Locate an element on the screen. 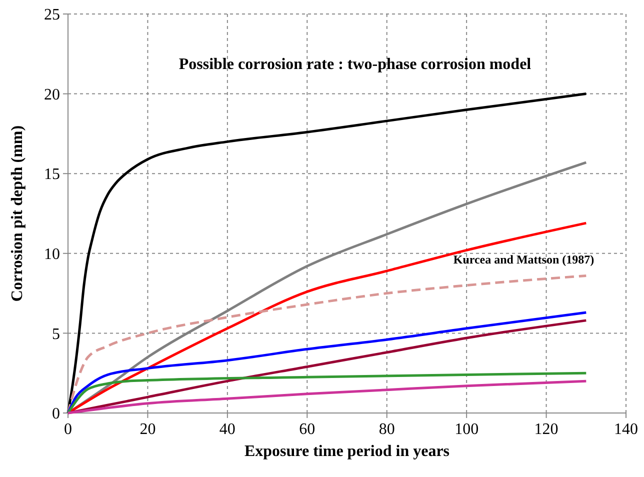 The height and width of the screenshot is (477, 644). x-tick-label: 0 is located at coordinates (68, 429).